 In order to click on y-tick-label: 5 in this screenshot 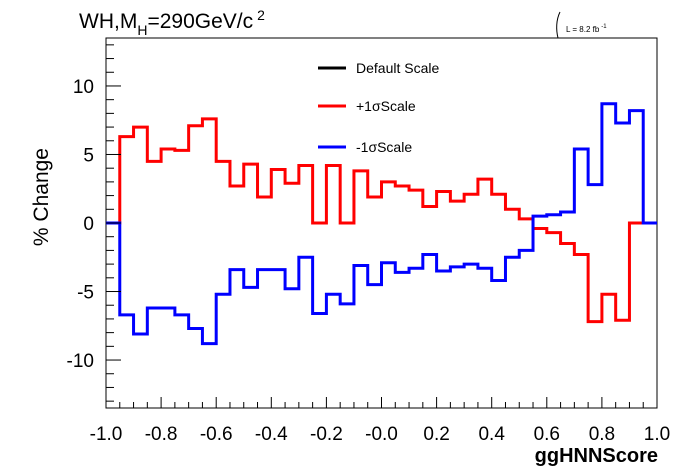, I will do `click(88, 155)`.